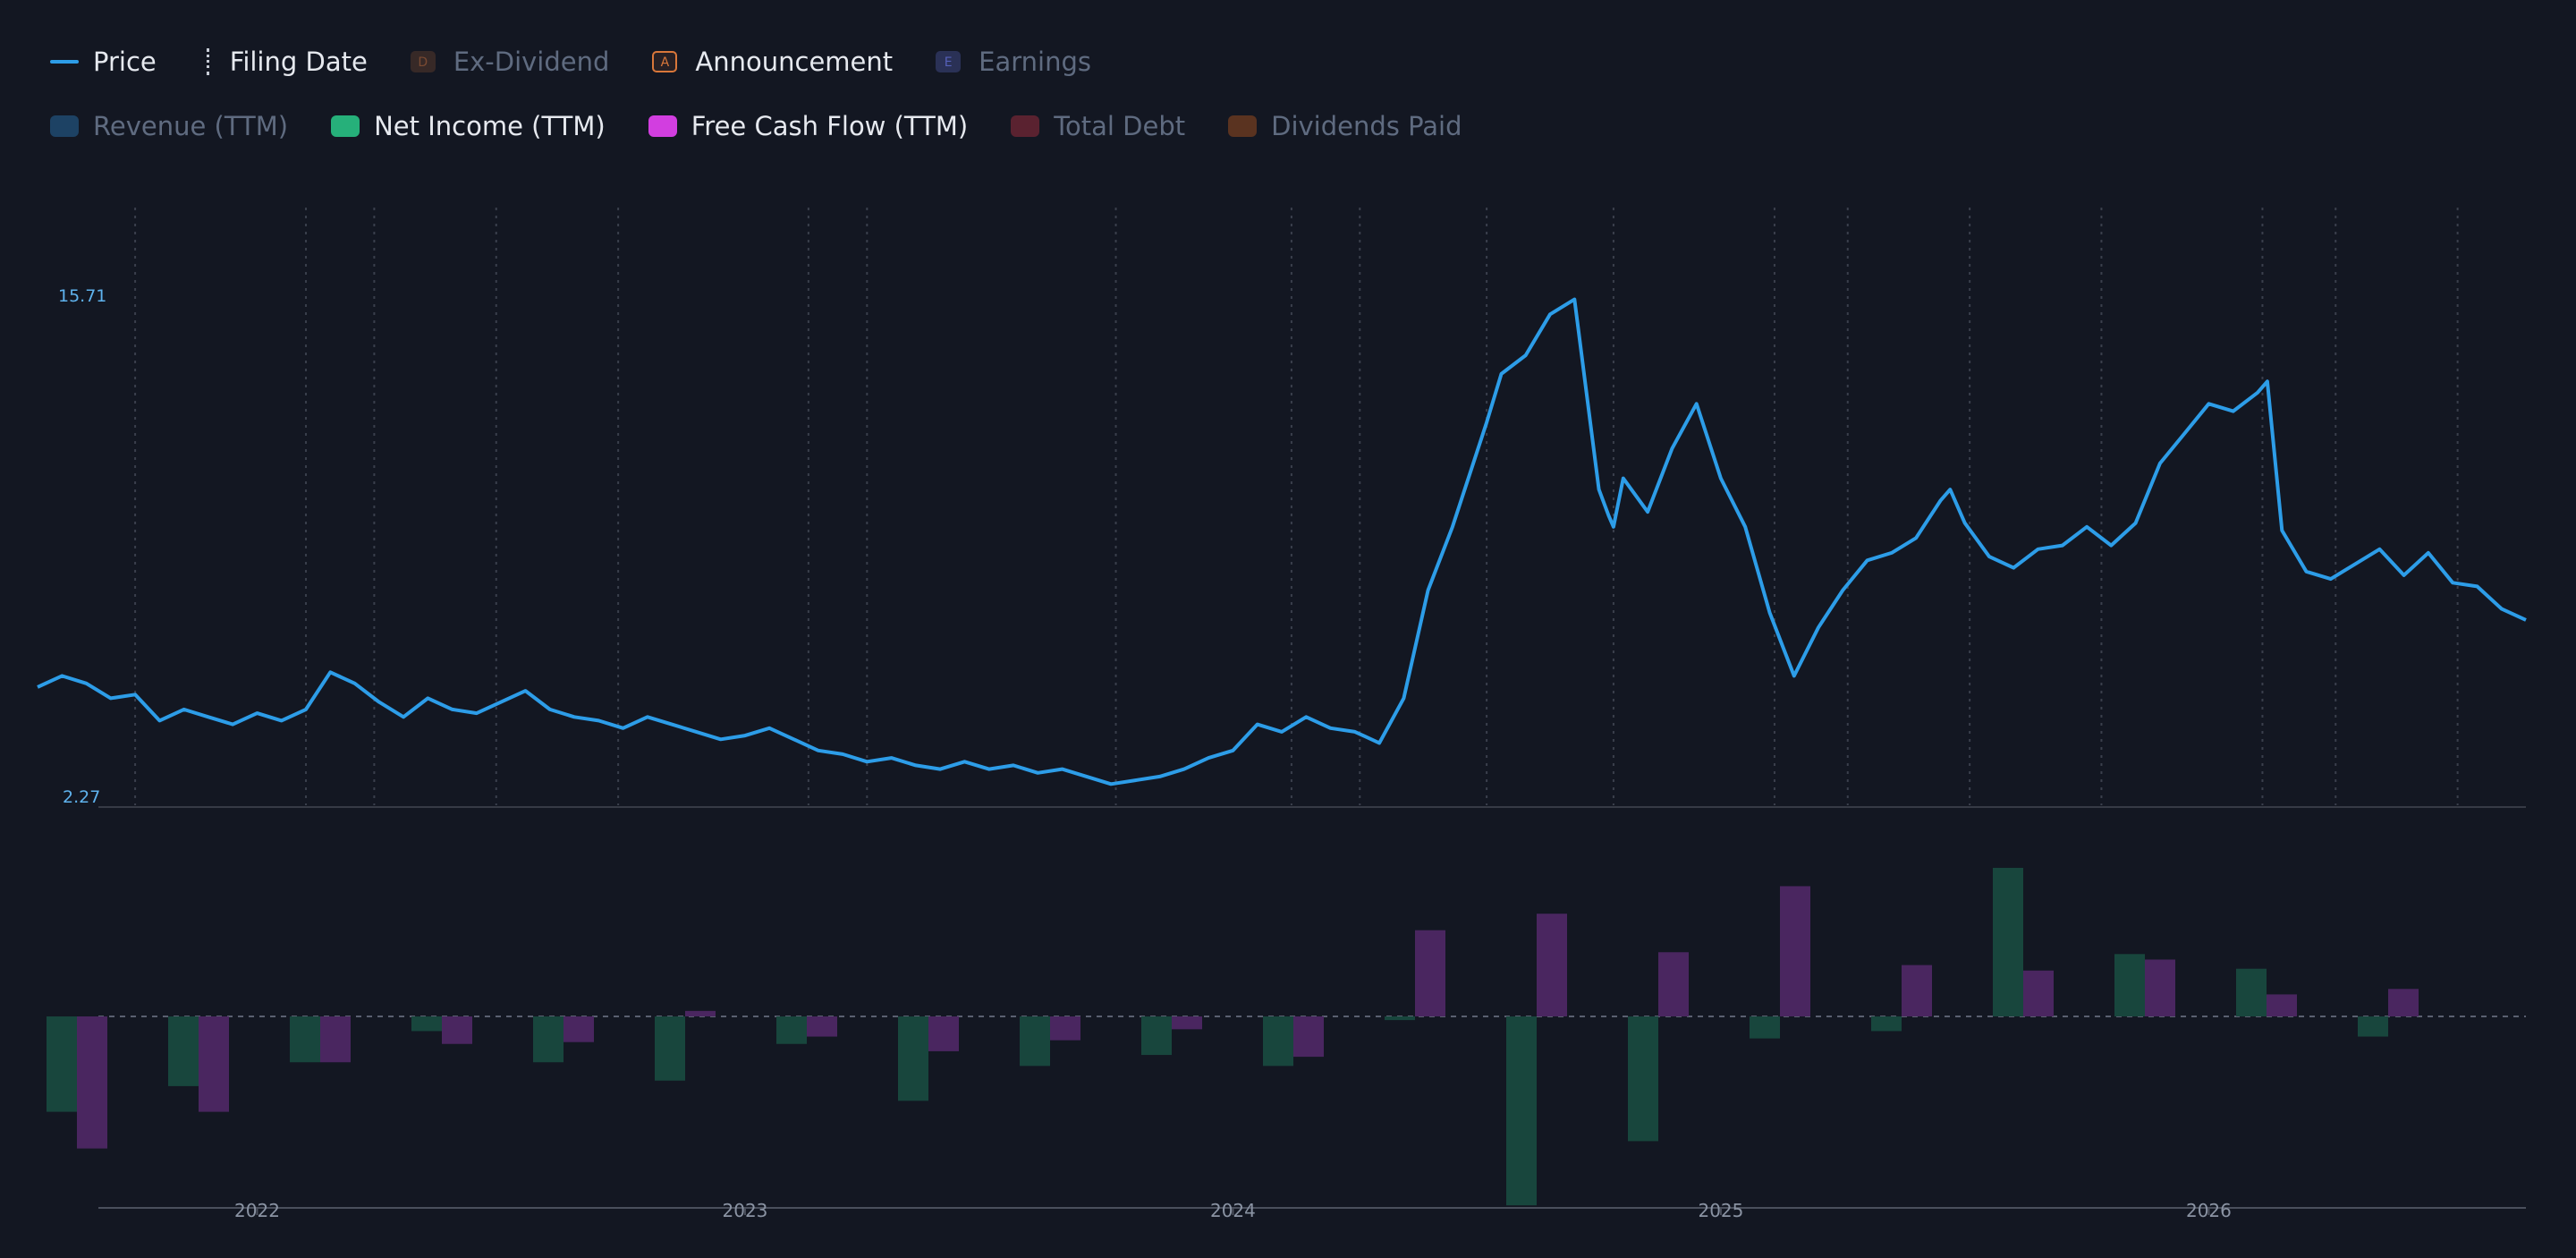 The width and height of the screenshot is (2576, 1258). I want to click on legend-label-announce: Announcement, so click(794, 62).